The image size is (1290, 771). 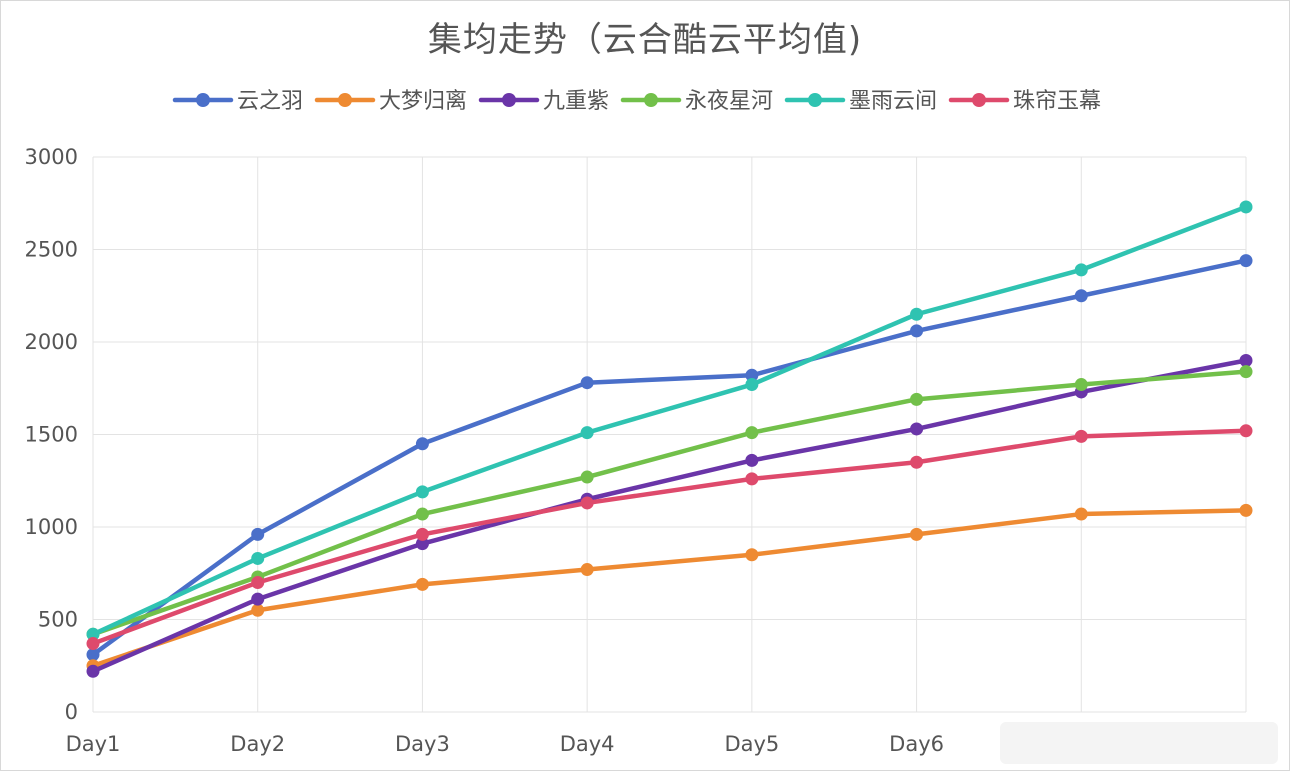 I want to click on chart-title: 集均走势（云合酷云平均值), so click(x=645, y=40).